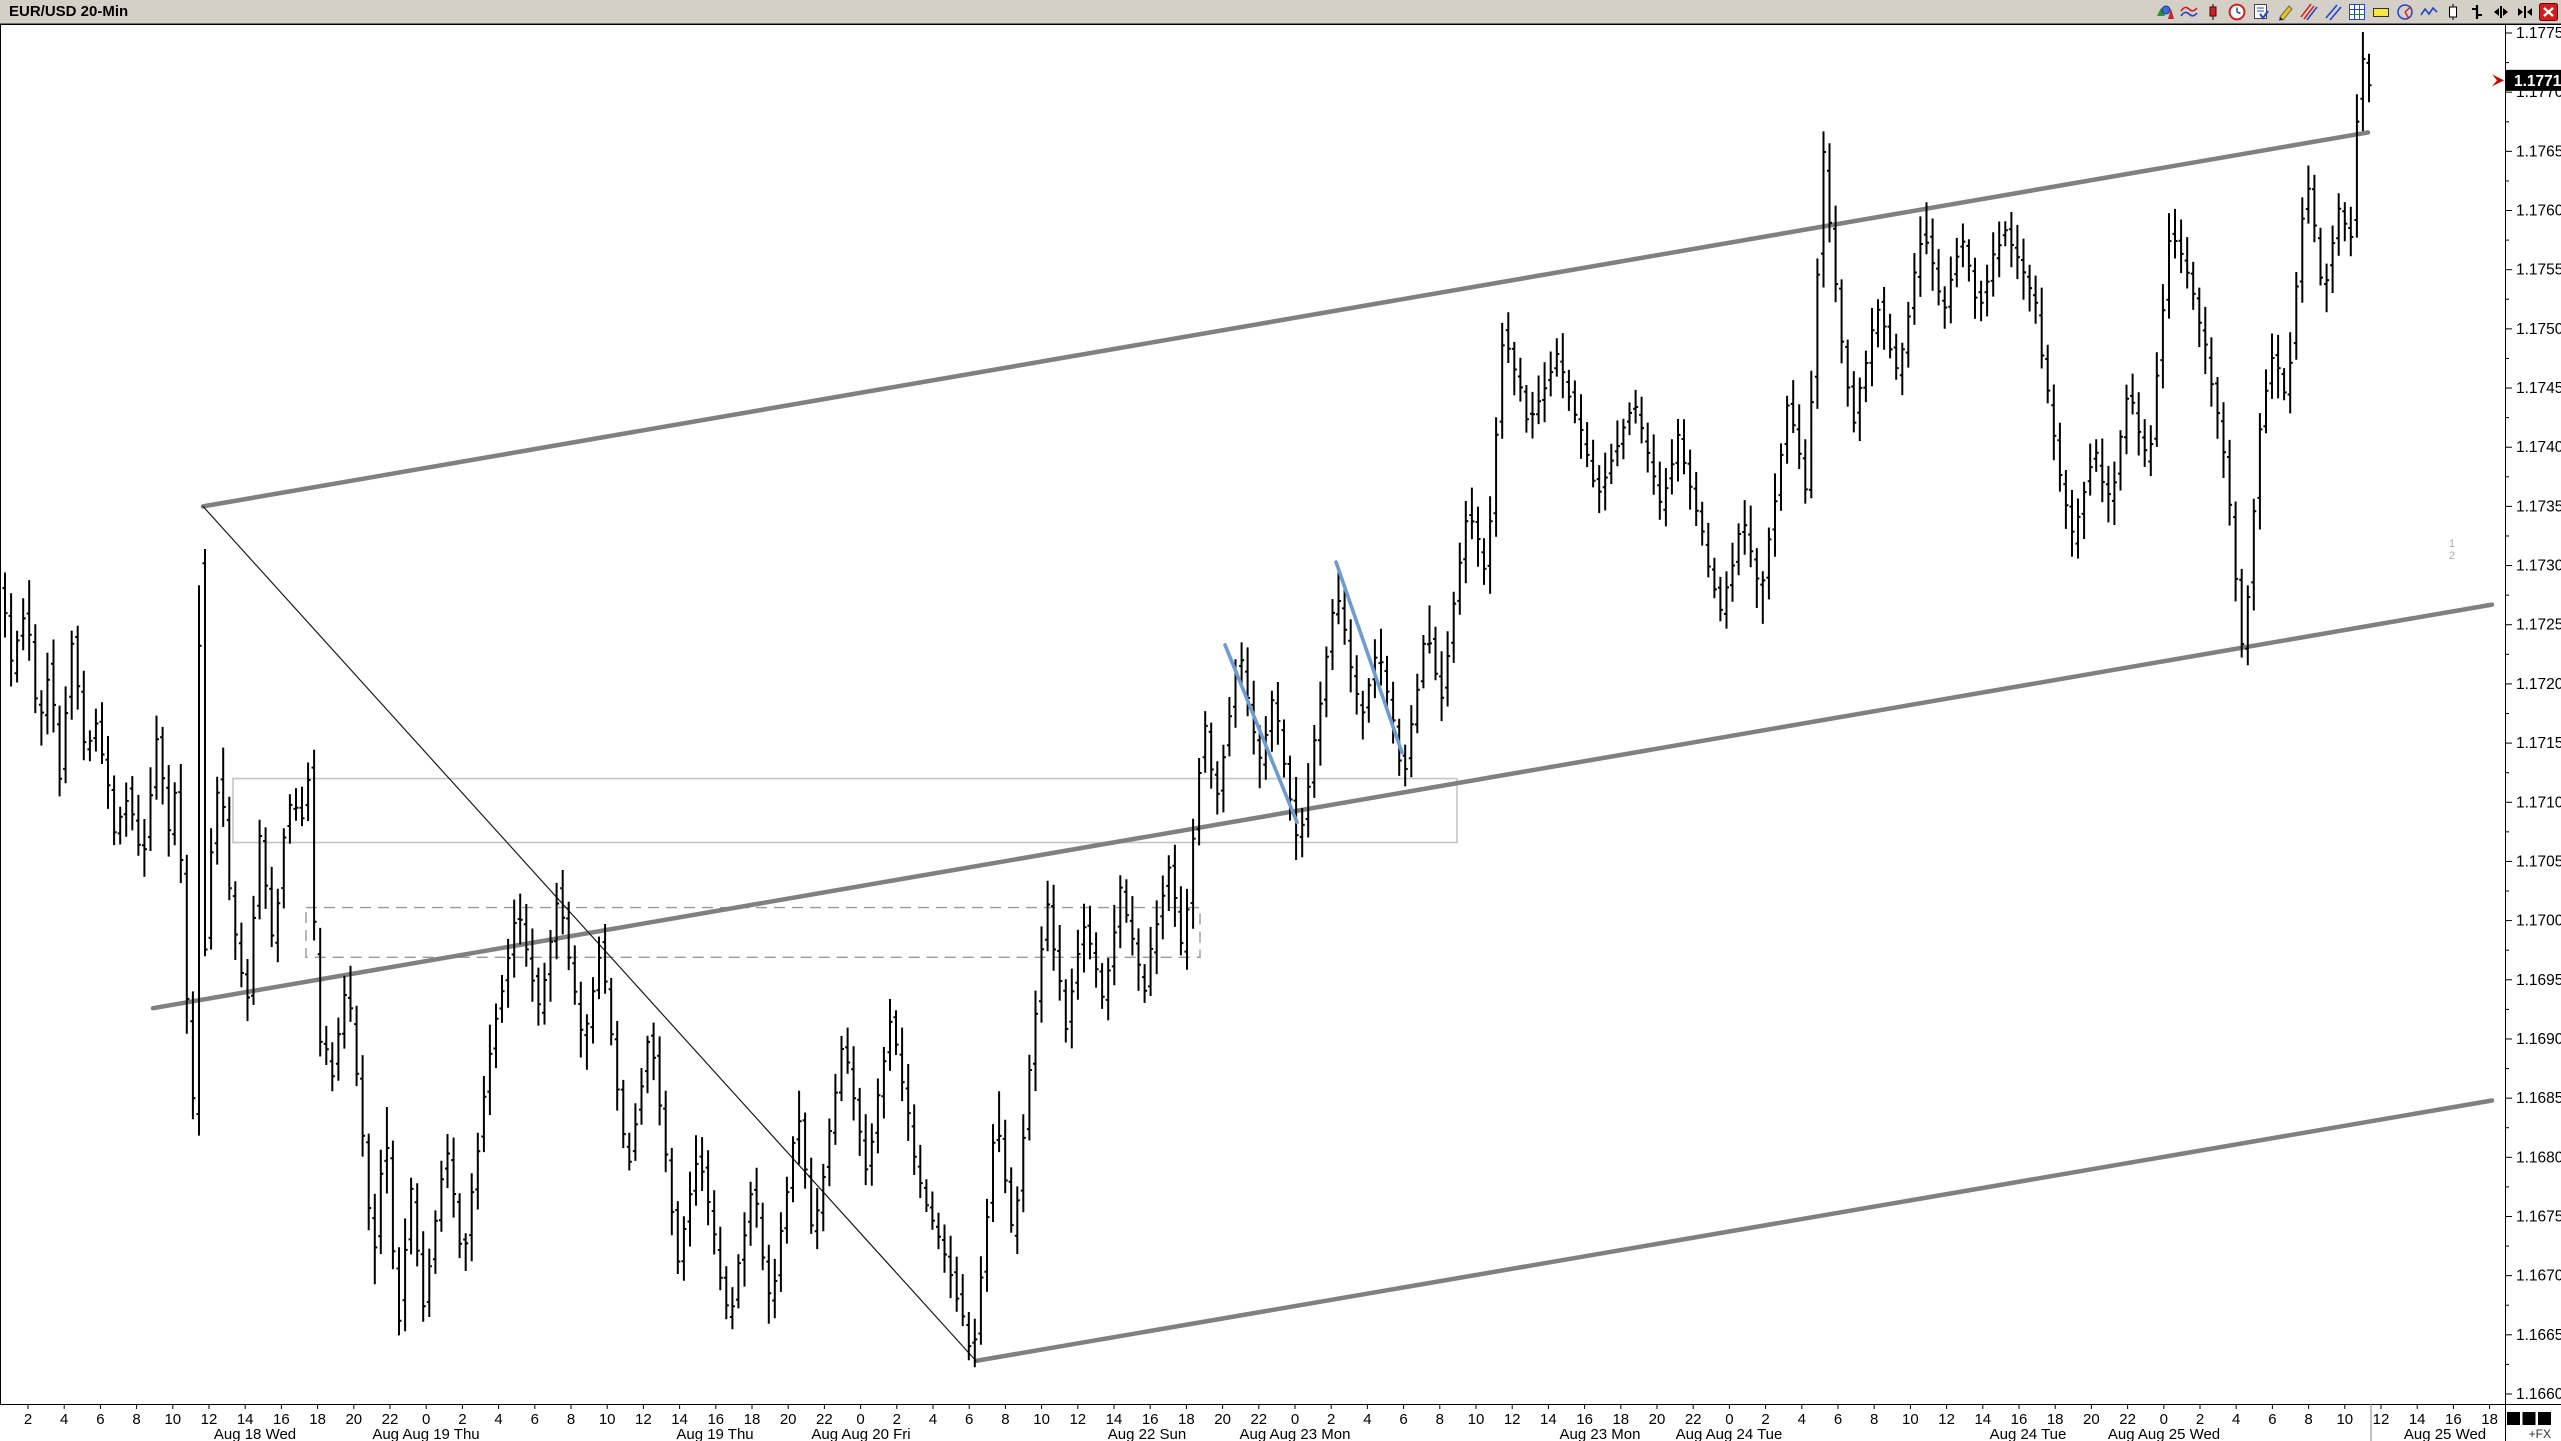  I want to click on pencil-icon, so click(2284, 12).